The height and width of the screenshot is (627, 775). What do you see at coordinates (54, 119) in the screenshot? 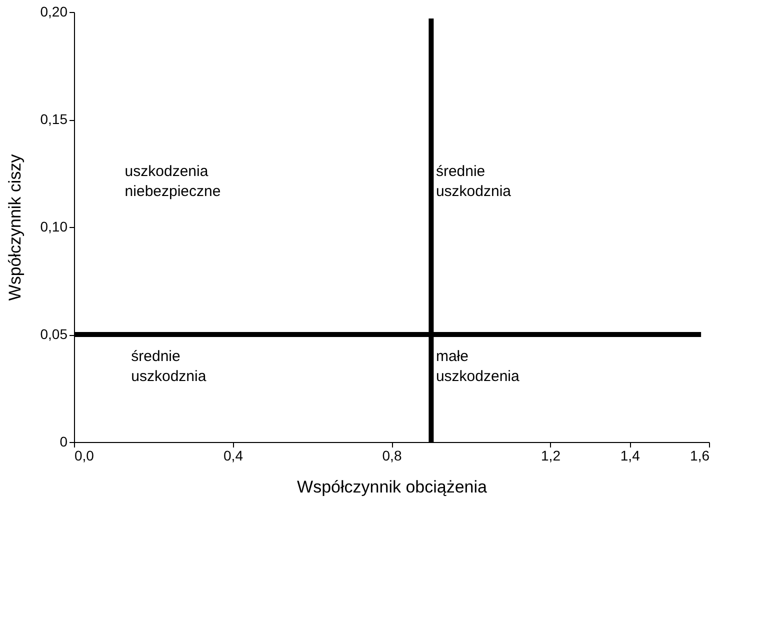
I see `y-tick-label: 0,15` at bounding box center [54, 119].